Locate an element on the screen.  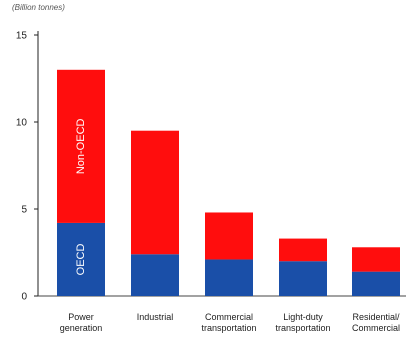
y-tick-label-10: 10 is located at coordinates (22, 123).